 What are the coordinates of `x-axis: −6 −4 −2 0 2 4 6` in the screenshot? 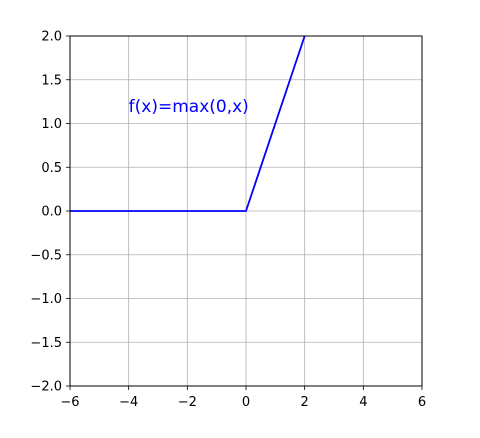 It's located at (243, 398).